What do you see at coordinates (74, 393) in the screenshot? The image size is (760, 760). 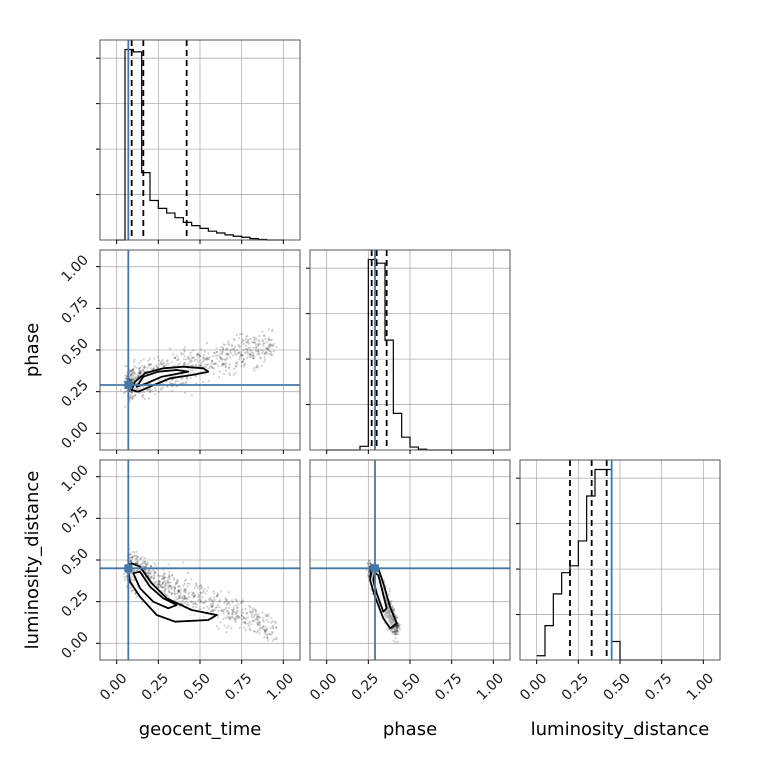 I see `y-tick-label: 0.25` at bounding box center [74, 393].